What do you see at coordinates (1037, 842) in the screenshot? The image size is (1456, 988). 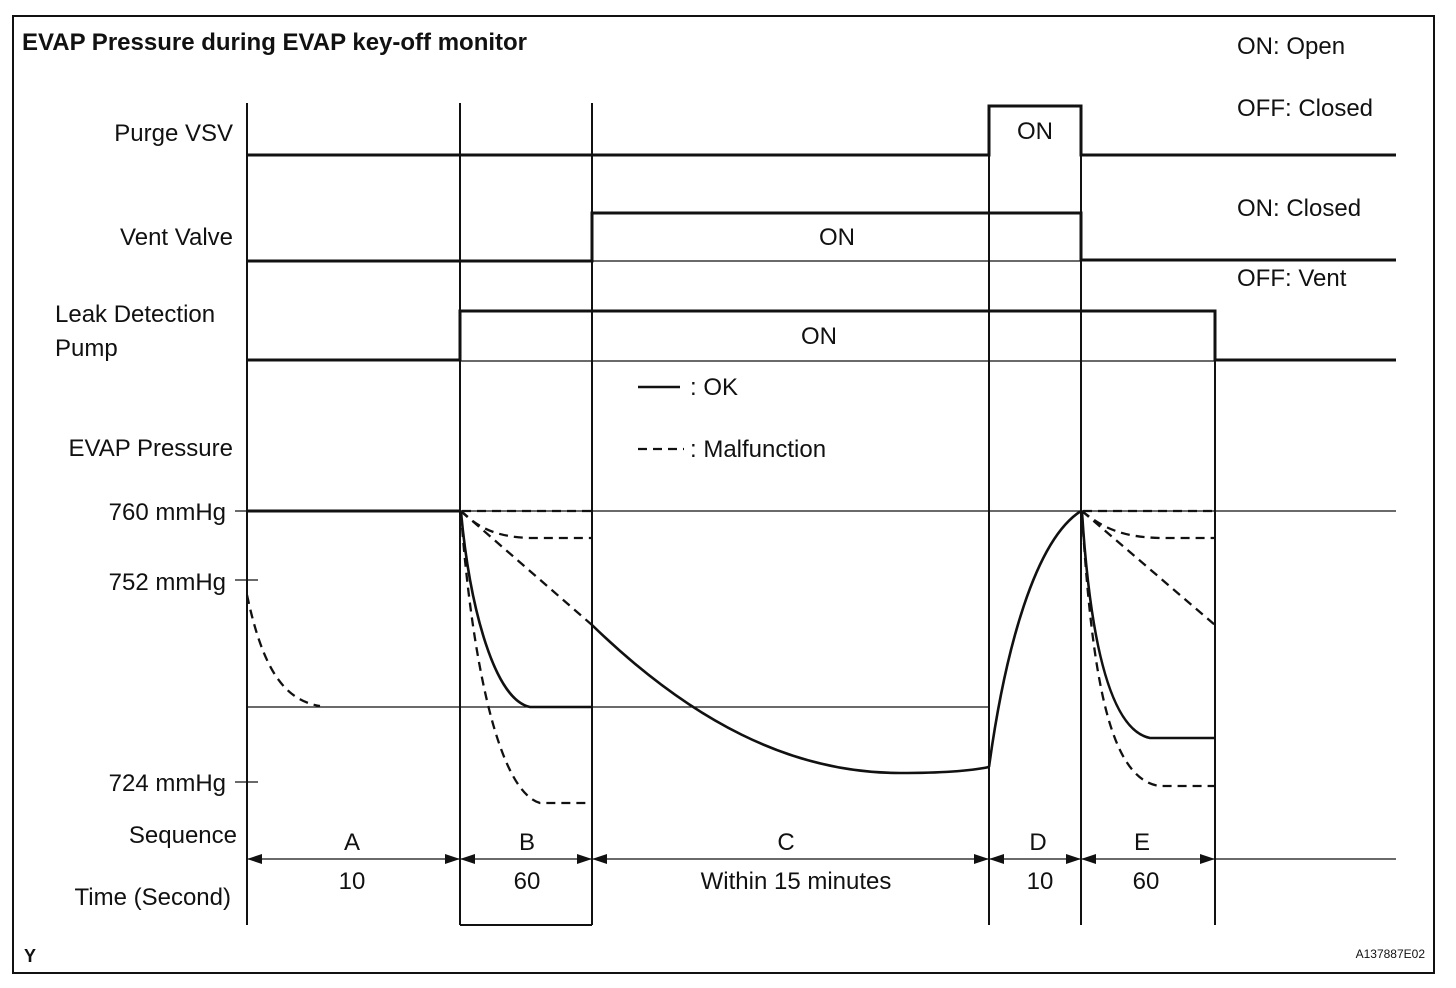 I see `sequence-id-d: D` at bounding box center [1037, 842].